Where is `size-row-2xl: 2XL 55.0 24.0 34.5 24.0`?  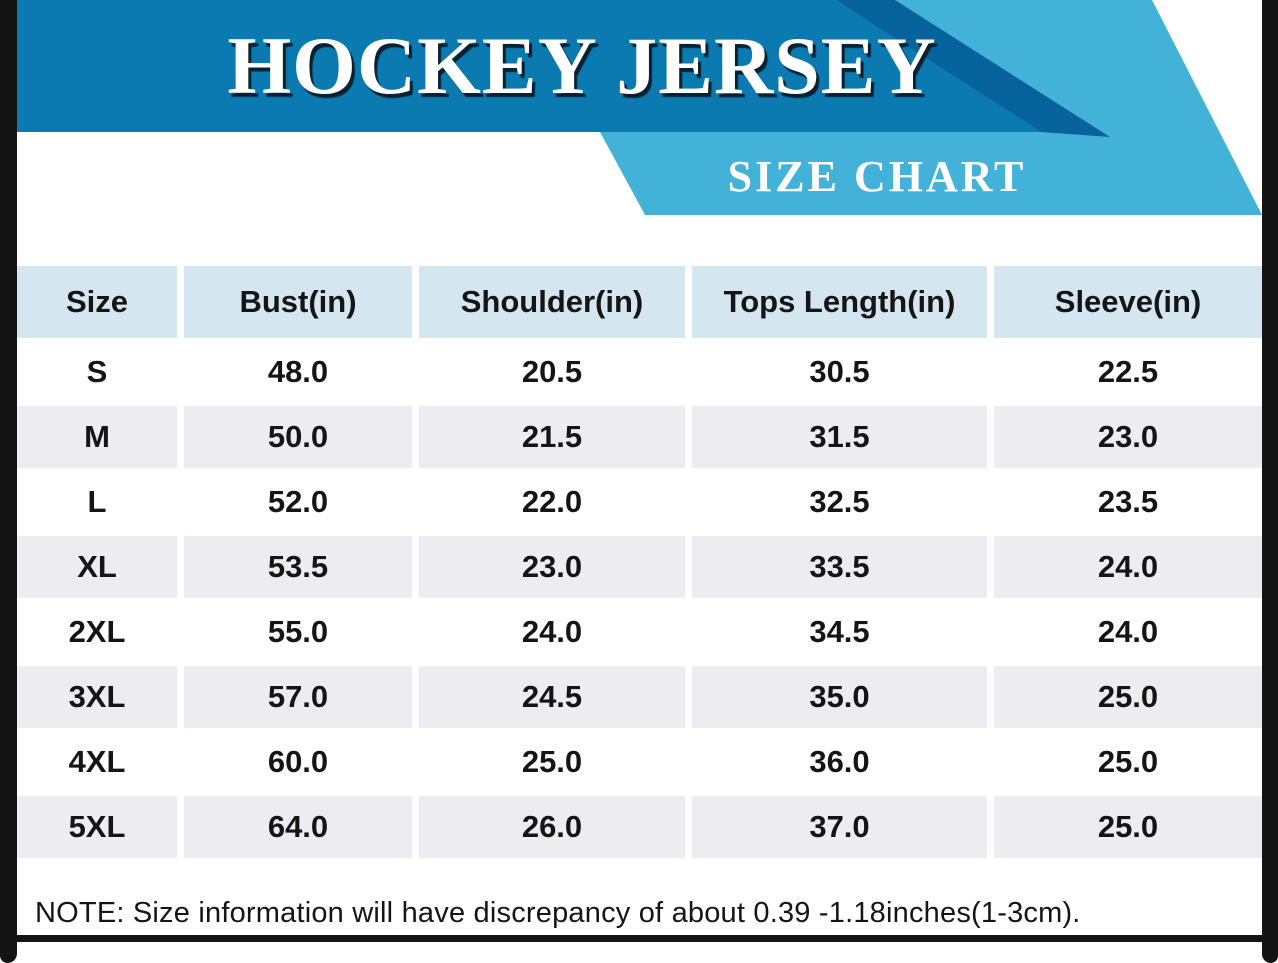
size-row-2xl: 2XL 55.0 24.0 34.5 24.0 is located at coordinates (639, 632).